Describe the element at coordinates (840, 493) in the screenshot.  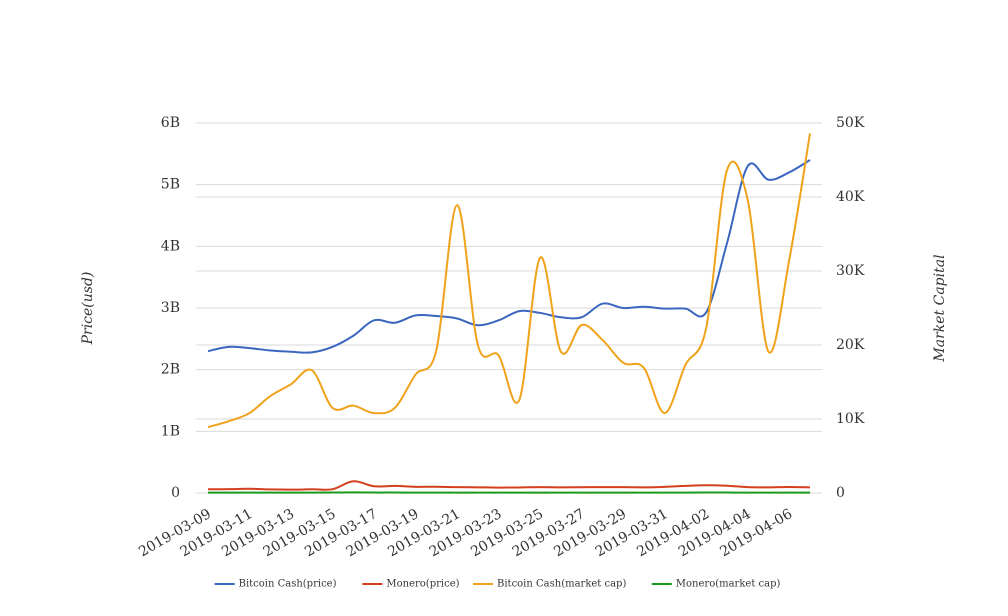
I see `y2-tick-label: 0` at that location.